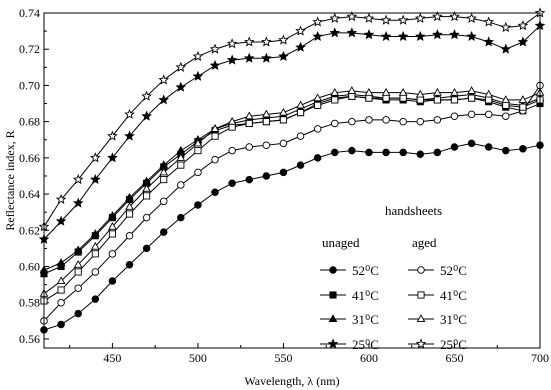 This screenshot has width=551, height=390. What do you see at coordinates (437, 295) in the screenshot?
I see `legend-entry: 41⁰C` at bounding box center [437, 295].